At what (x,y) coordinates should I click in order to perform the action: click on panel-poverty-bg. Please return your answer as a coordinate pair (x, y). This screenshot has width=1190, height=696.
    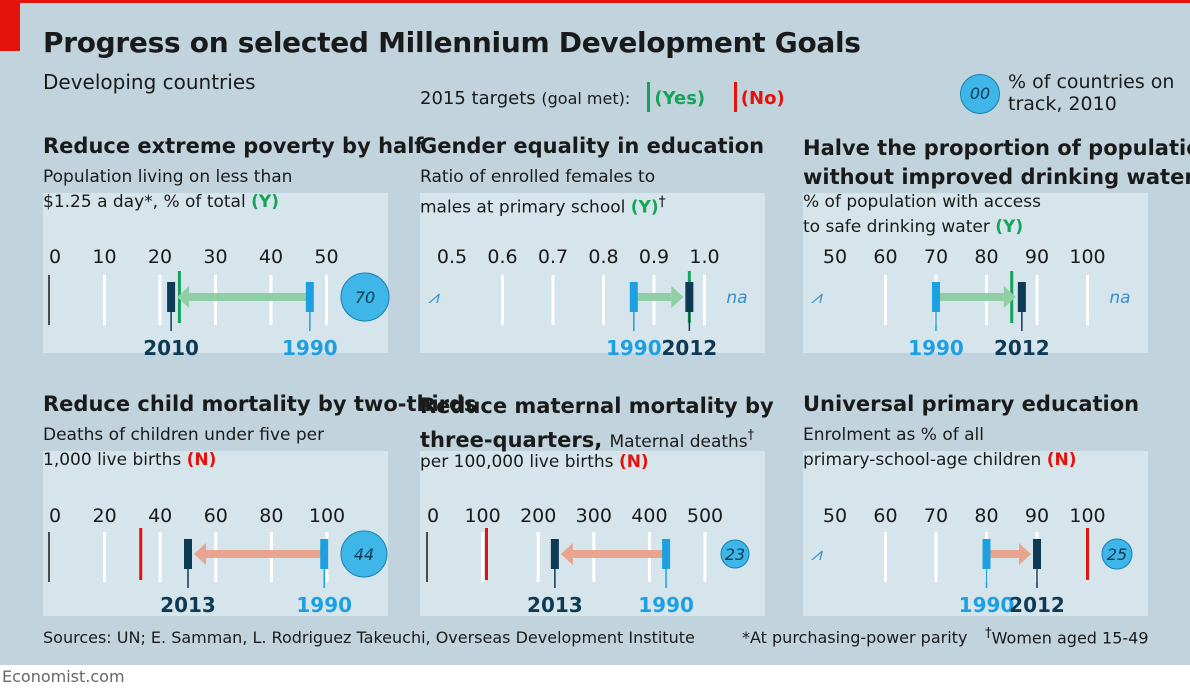
    Looking at the image, I should click on (215, 273).